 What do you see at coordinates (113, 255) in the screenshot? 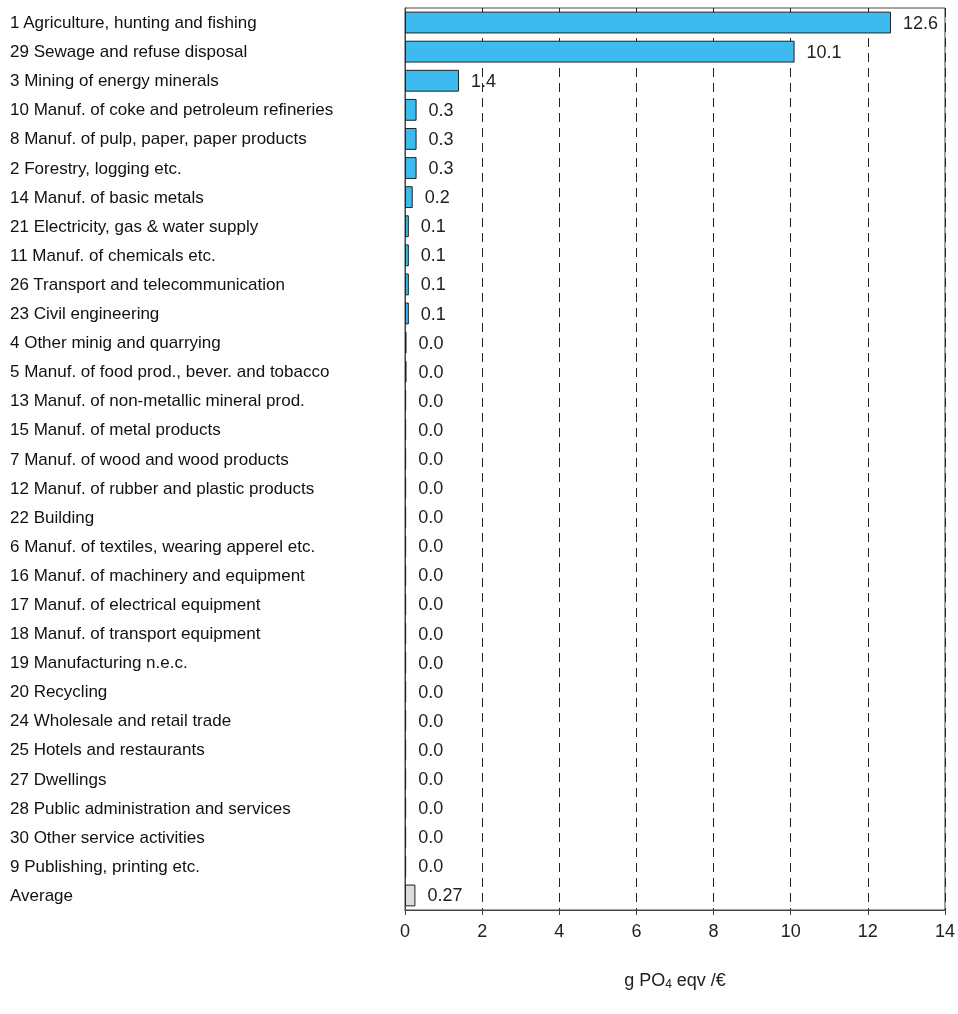
I see `y-tick-label: 11 Manuf. of chemicals etc.` at bounding box center [113, 255].